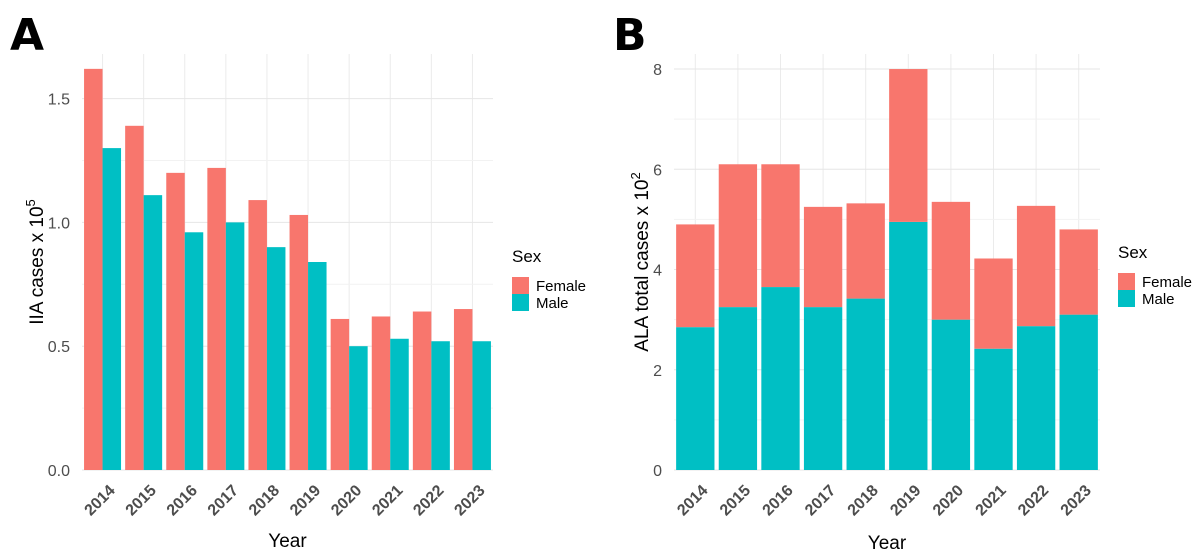  Describe the element at coordinates (630, 35) in the screenshot. I see `panel-letter-b: B` at that location.